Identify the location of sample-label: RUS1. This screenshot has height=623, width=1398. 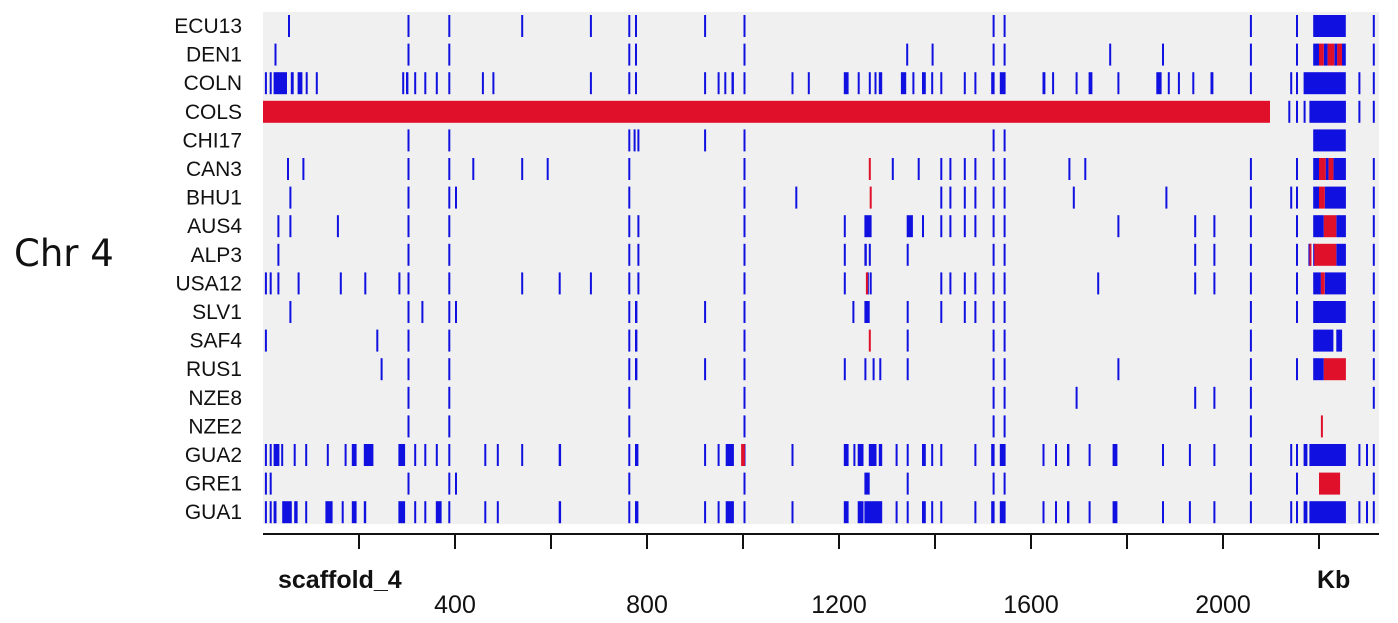
(214, 369).